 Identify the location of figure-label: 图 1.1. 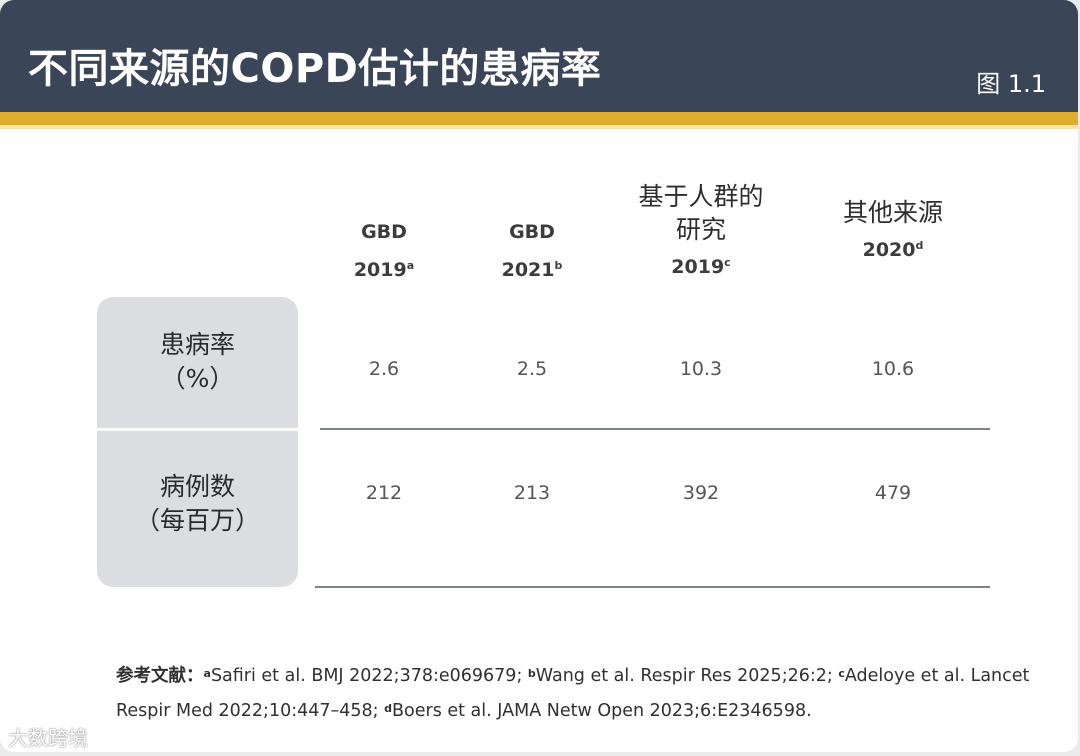
(1011, 84).